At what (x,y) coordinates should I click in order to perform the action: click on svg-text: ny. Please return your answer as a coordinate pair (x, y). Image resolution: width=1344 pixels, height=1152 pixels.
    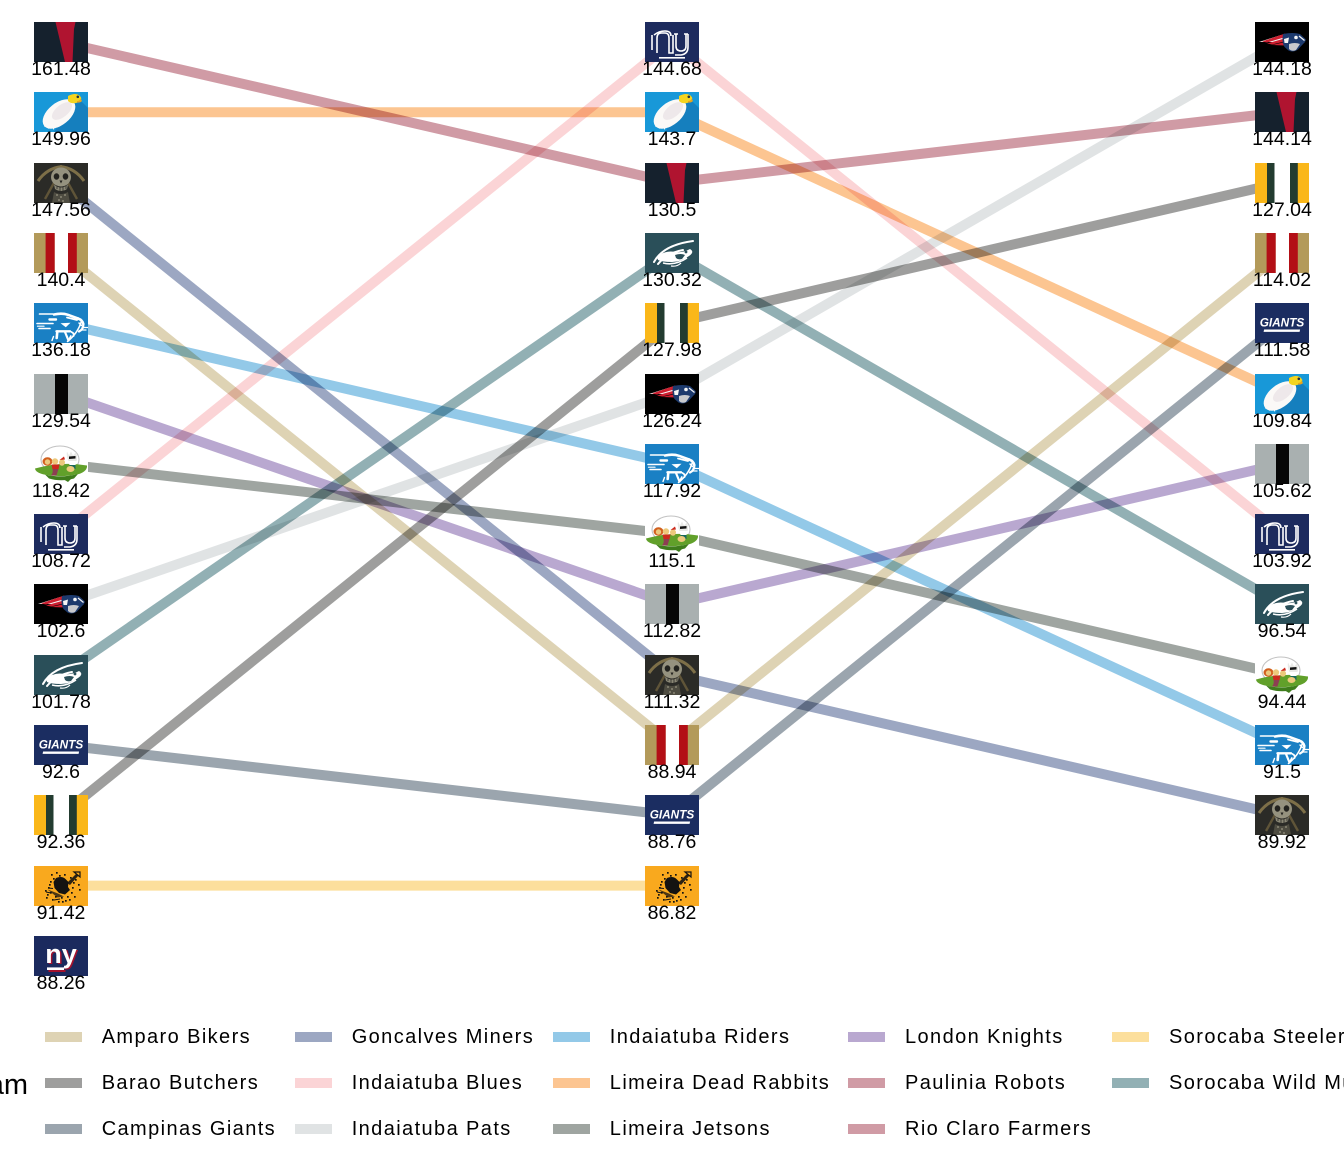
    Looking at the image, I should click on (61, 954).